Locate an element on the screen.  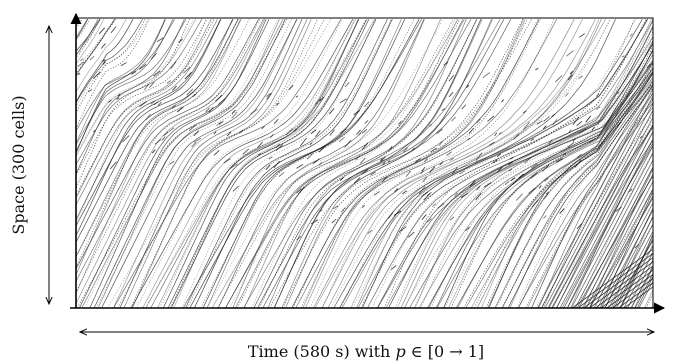
time-axis-label: Time (580 s) with p ∈ [0 → 1] is located at coordinates (366, 351).